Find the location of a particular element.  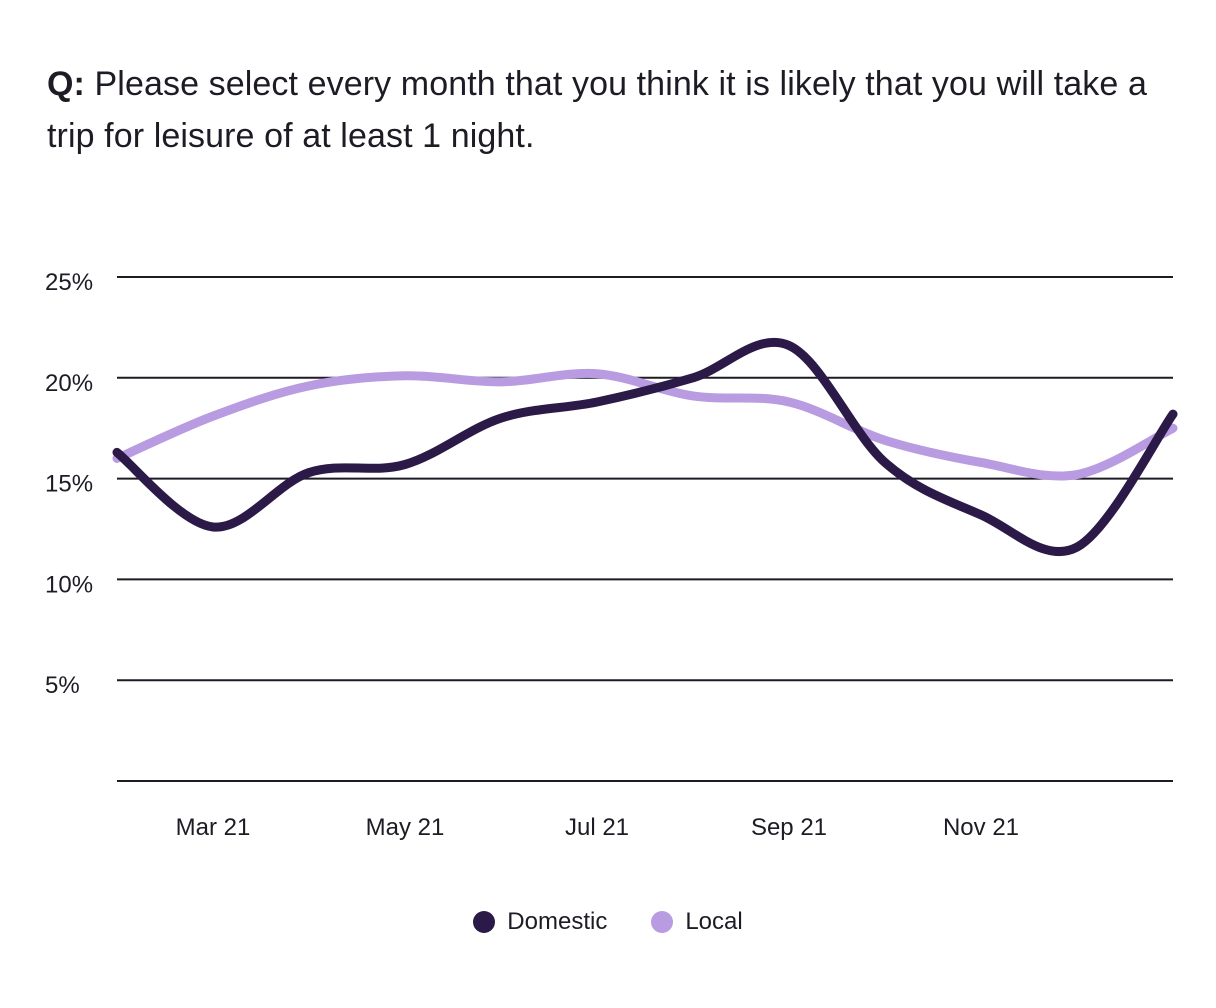

legend-item-domestic: Domestic is located at coordinates (540, 922).